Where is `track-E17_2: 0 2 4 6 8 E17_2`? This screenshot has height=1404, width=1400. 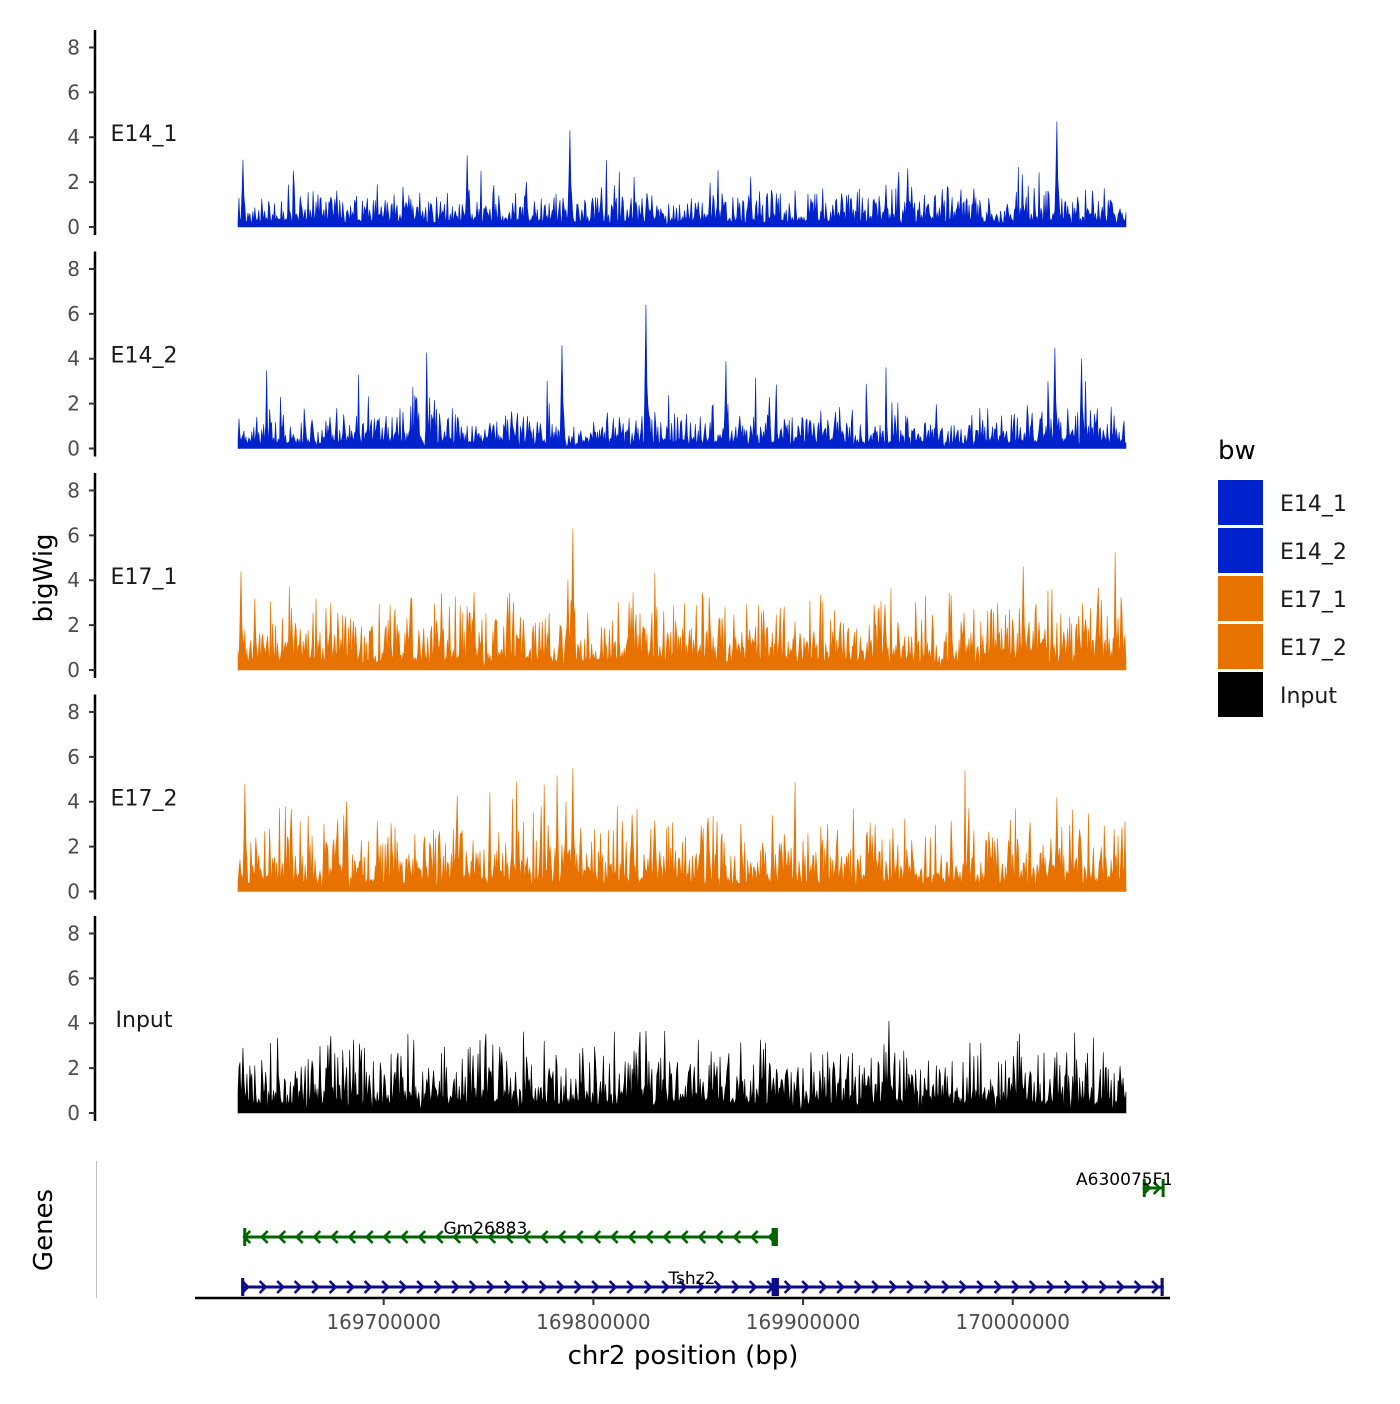
track-E17_2: 0 2 4 6 8 E17_2 is located at coordinates (597, 799).